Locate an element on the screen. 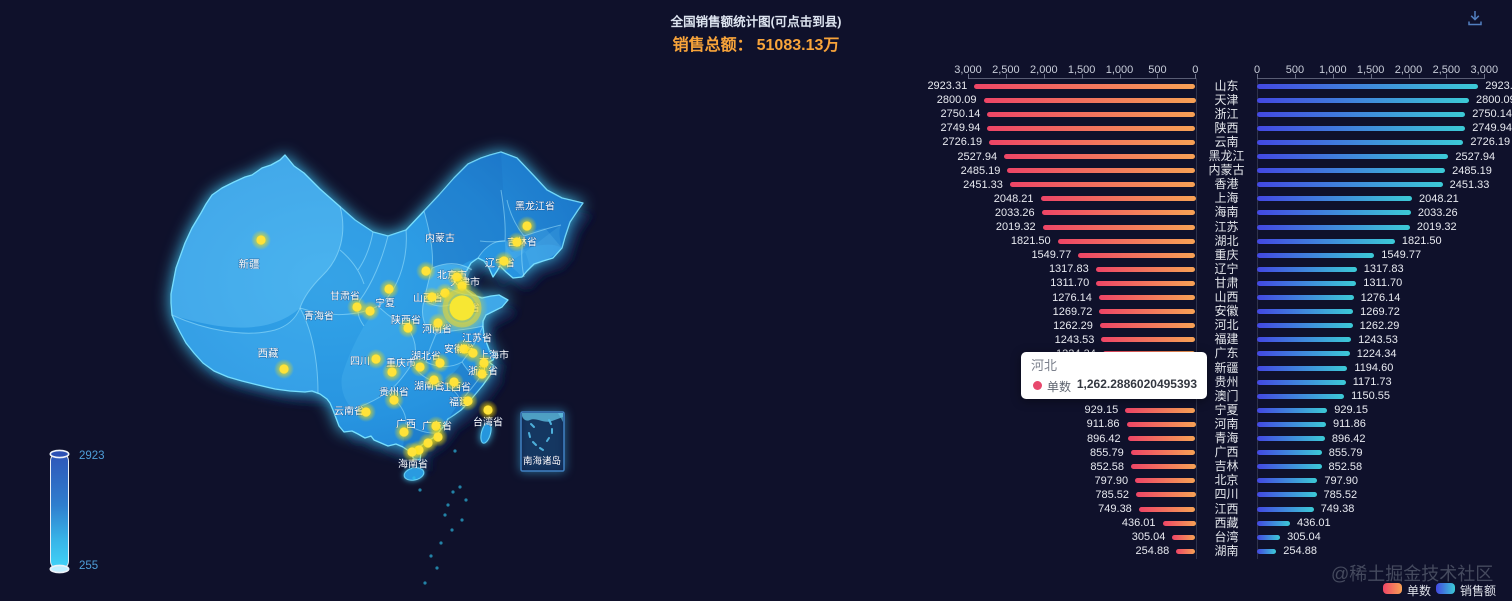 The width and height of the screenshot is (1512, 601). svg-text: 黑龙江省 is located at coordinates (535, 206).